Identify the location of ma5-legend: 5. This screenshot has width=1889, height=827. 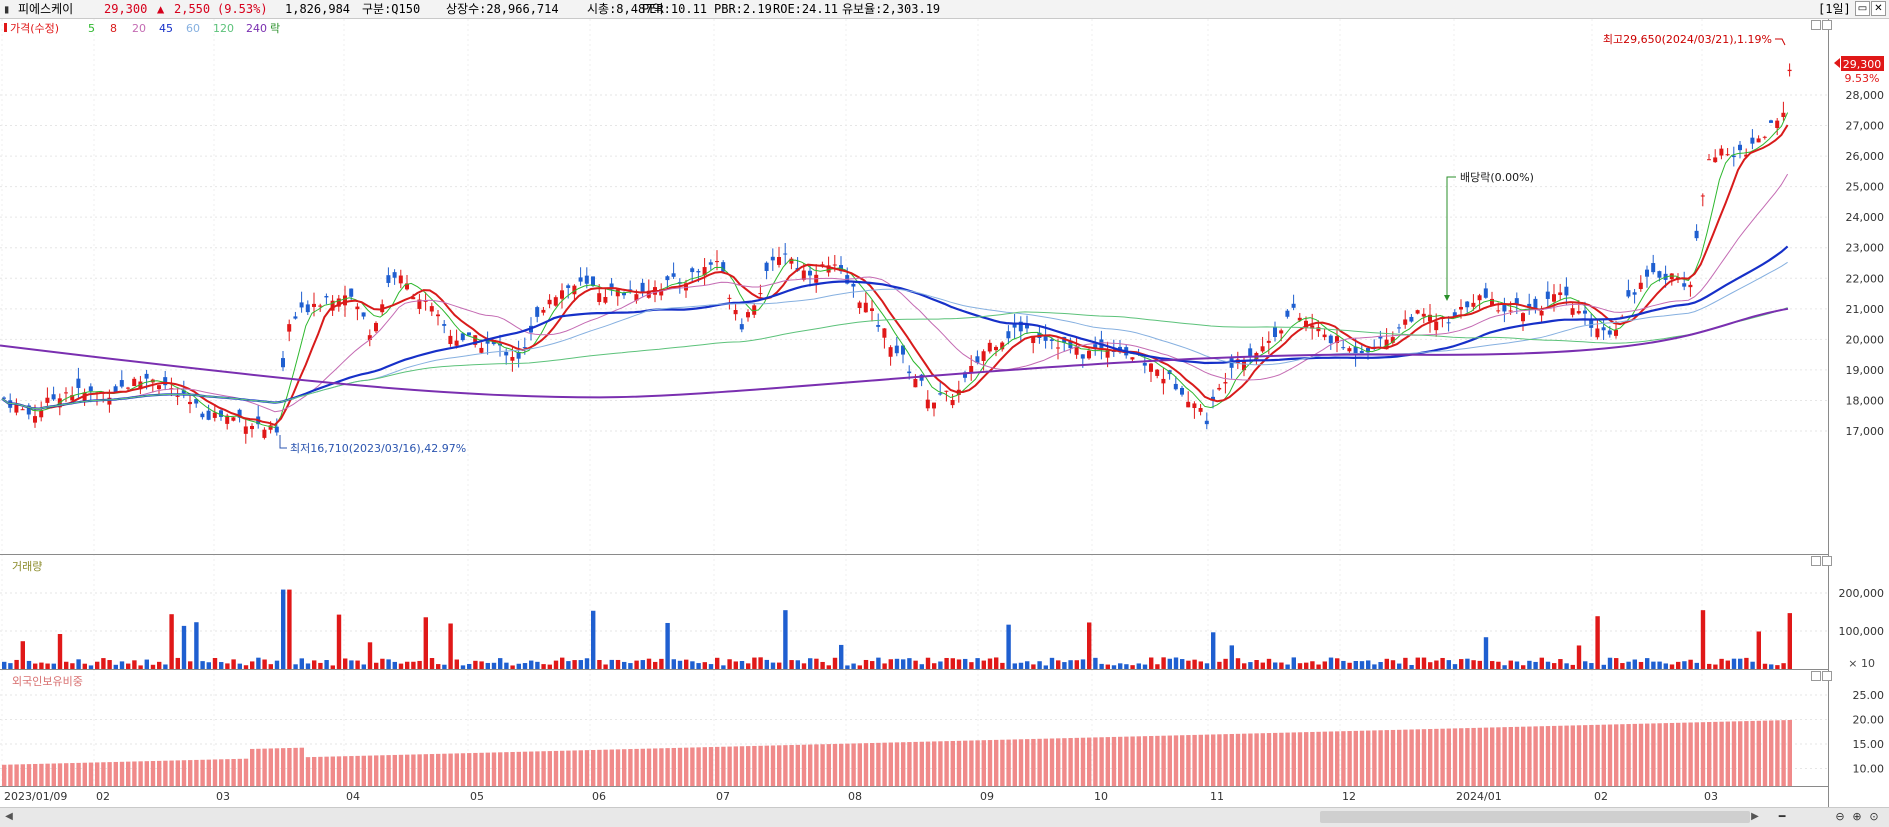
(91, 28).